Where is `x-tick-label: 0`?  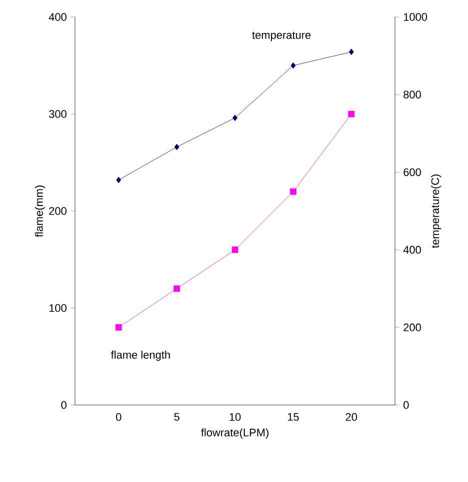 x-tick-label: 0 is located at coordinates (119, 417).